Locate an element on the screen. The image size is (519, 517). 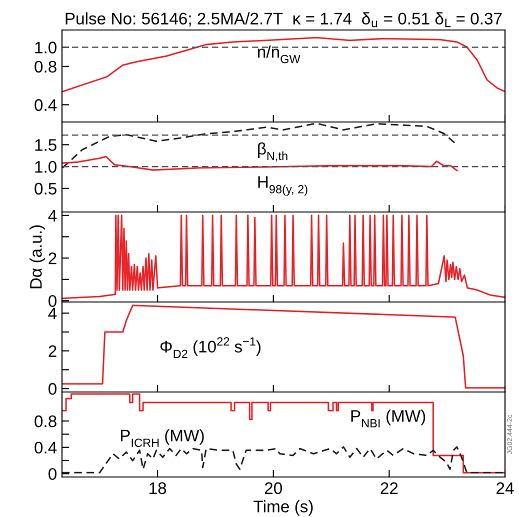
x-tick-label: 18 is located at coordinates (158, 488).